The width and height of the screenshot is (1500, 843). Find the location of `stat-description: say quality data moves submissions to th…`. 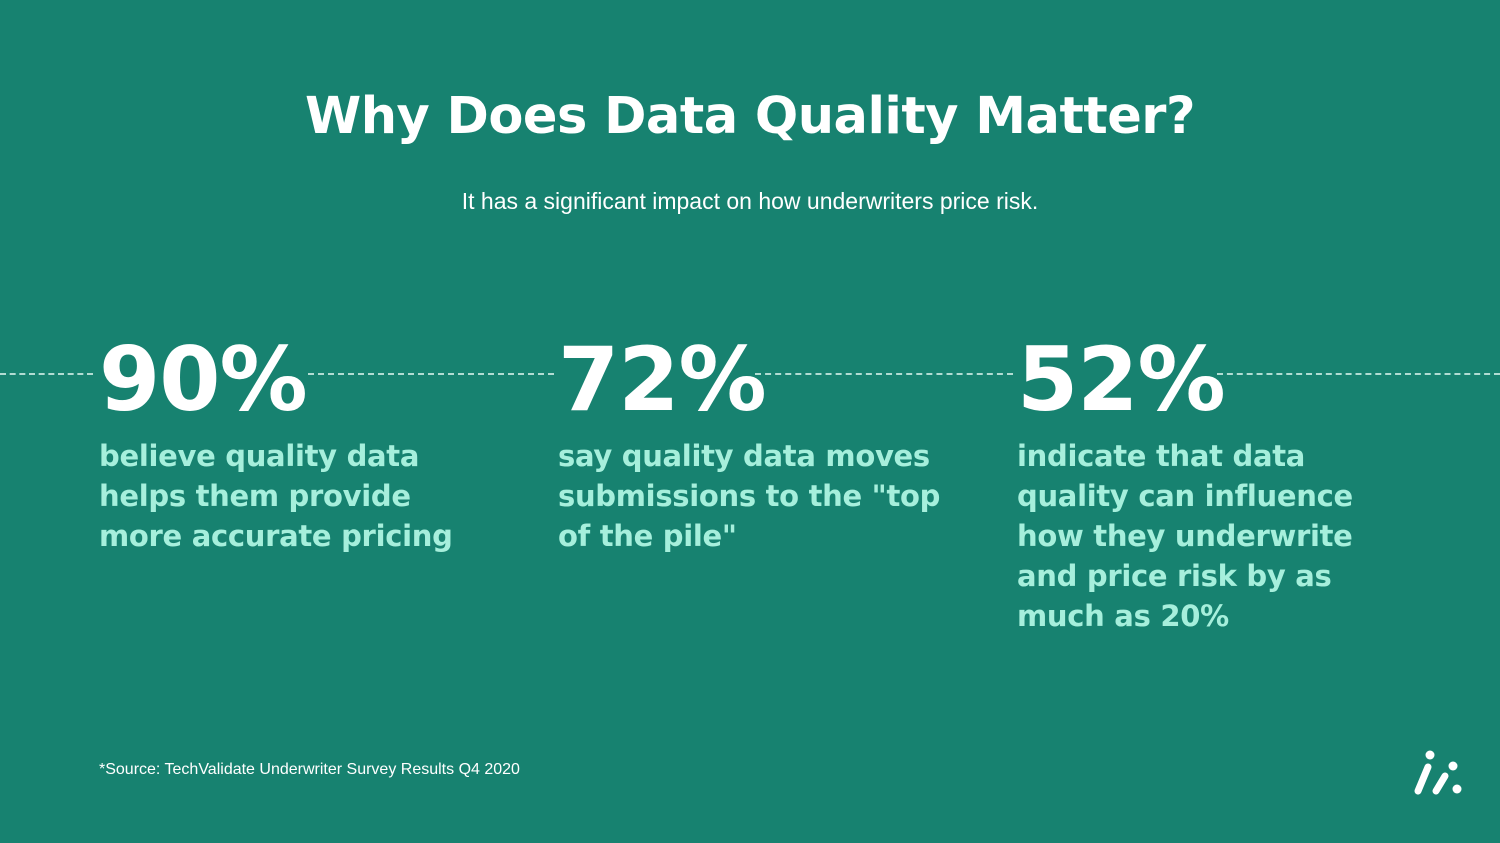

stat-description: say quality data moves submissions to th… is located at coordinates (749, 496).